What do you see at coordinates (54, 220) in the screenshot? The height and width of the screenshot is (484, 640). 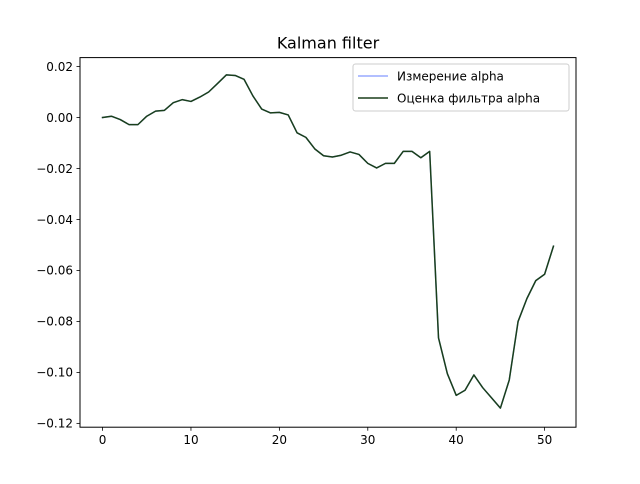 I see `y-tick-label: −0.04` at bounding box center [54, 220].